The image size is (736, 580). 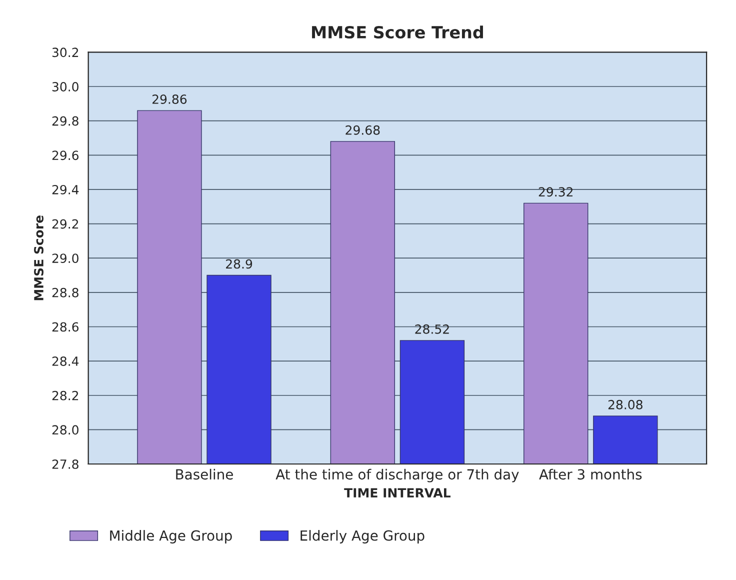 I want to click on legend-label: Elderly Age Group, so click(x=362, y=537).